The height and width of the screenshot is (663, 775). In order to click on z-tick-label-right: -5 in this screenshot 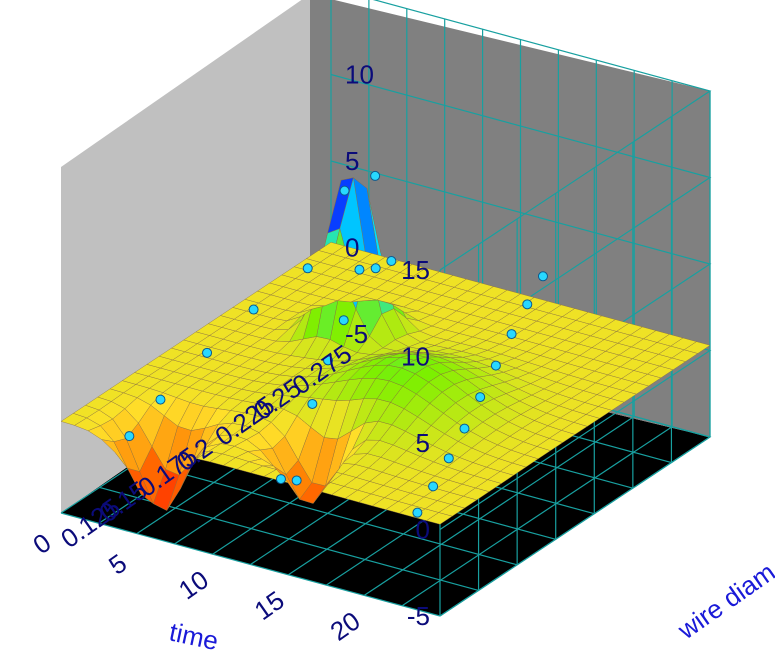, I will do `click(356, 334)`.